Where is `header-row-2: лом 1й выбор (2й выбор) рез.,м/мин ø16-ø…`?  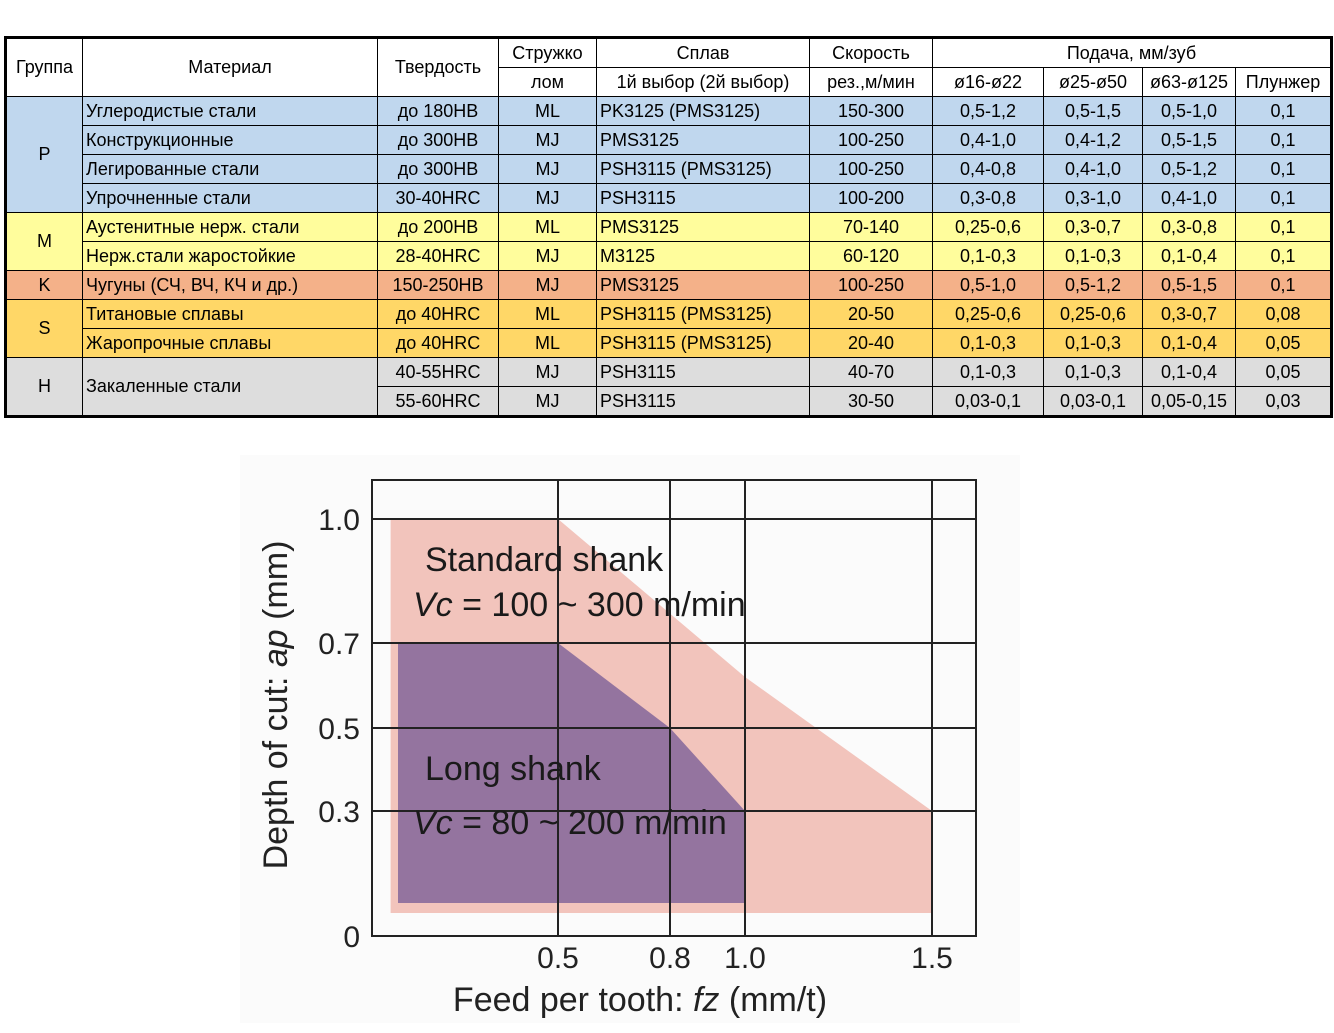
header-row-2: лом 1й выбор (2й выбор) рез.,м/мин ø16-ø… is located at coordinates (669, 82).